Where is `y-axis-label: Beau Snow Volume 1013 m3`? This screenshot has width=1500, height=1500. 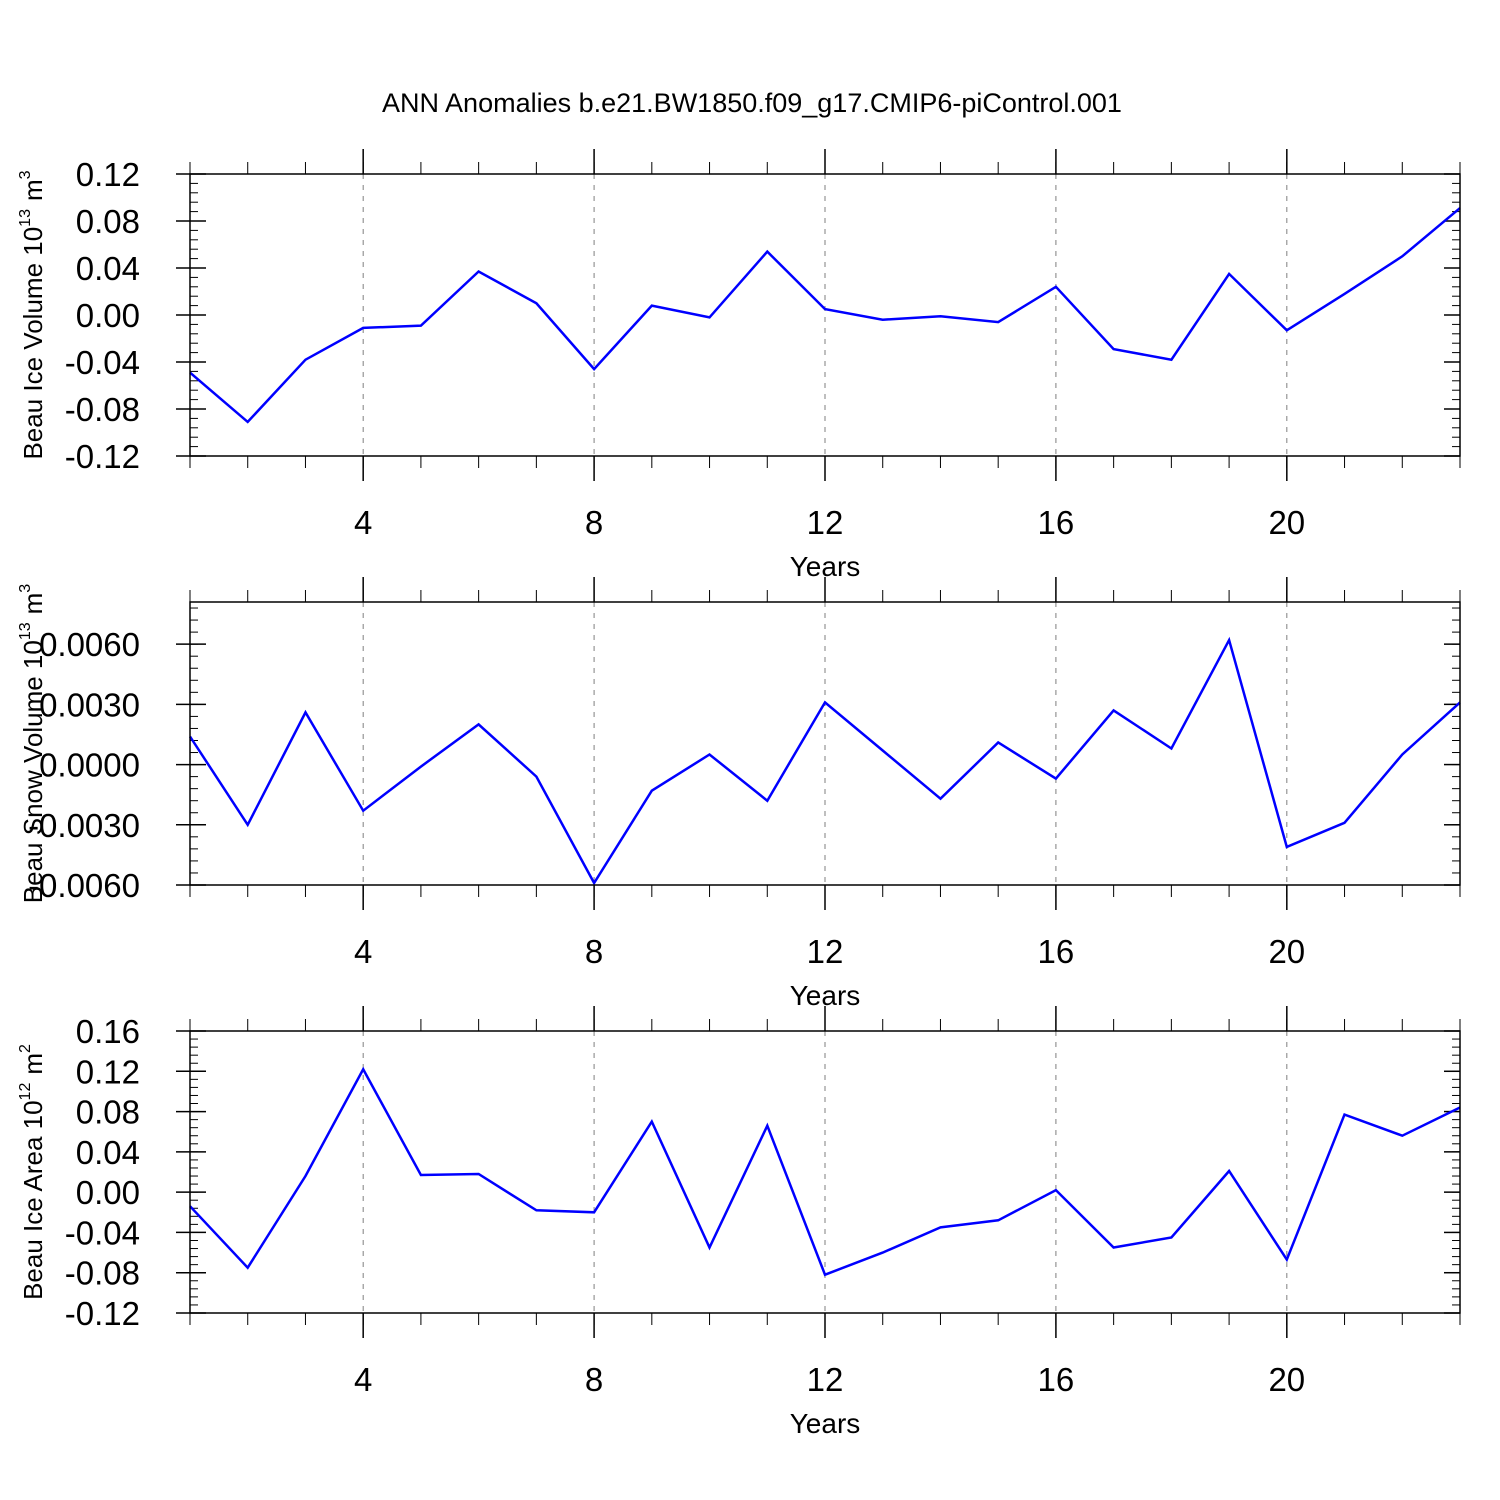
y-axis-label: Beau Snow Volume 1013 m3 is located at coordinates (32, 744).